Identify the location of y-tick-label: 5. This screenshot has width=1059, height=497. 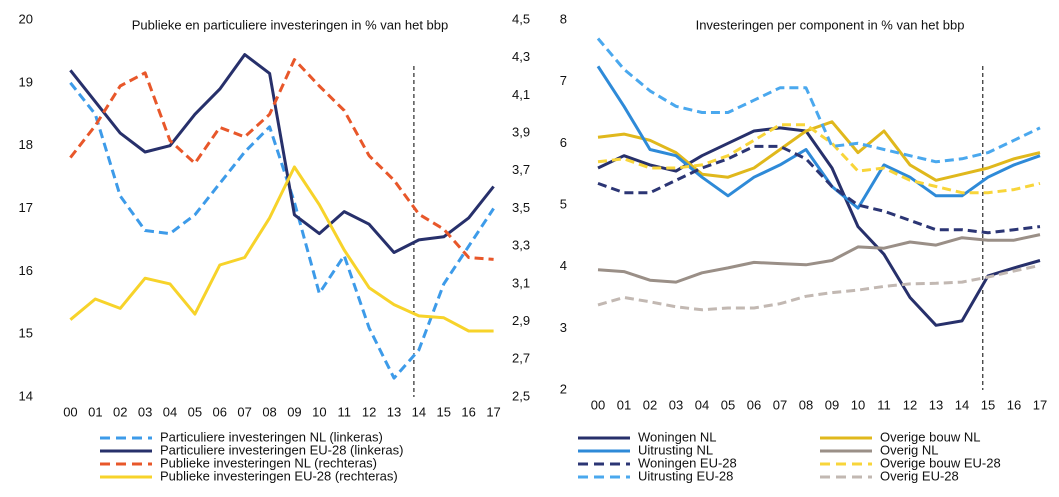
(563, 203).